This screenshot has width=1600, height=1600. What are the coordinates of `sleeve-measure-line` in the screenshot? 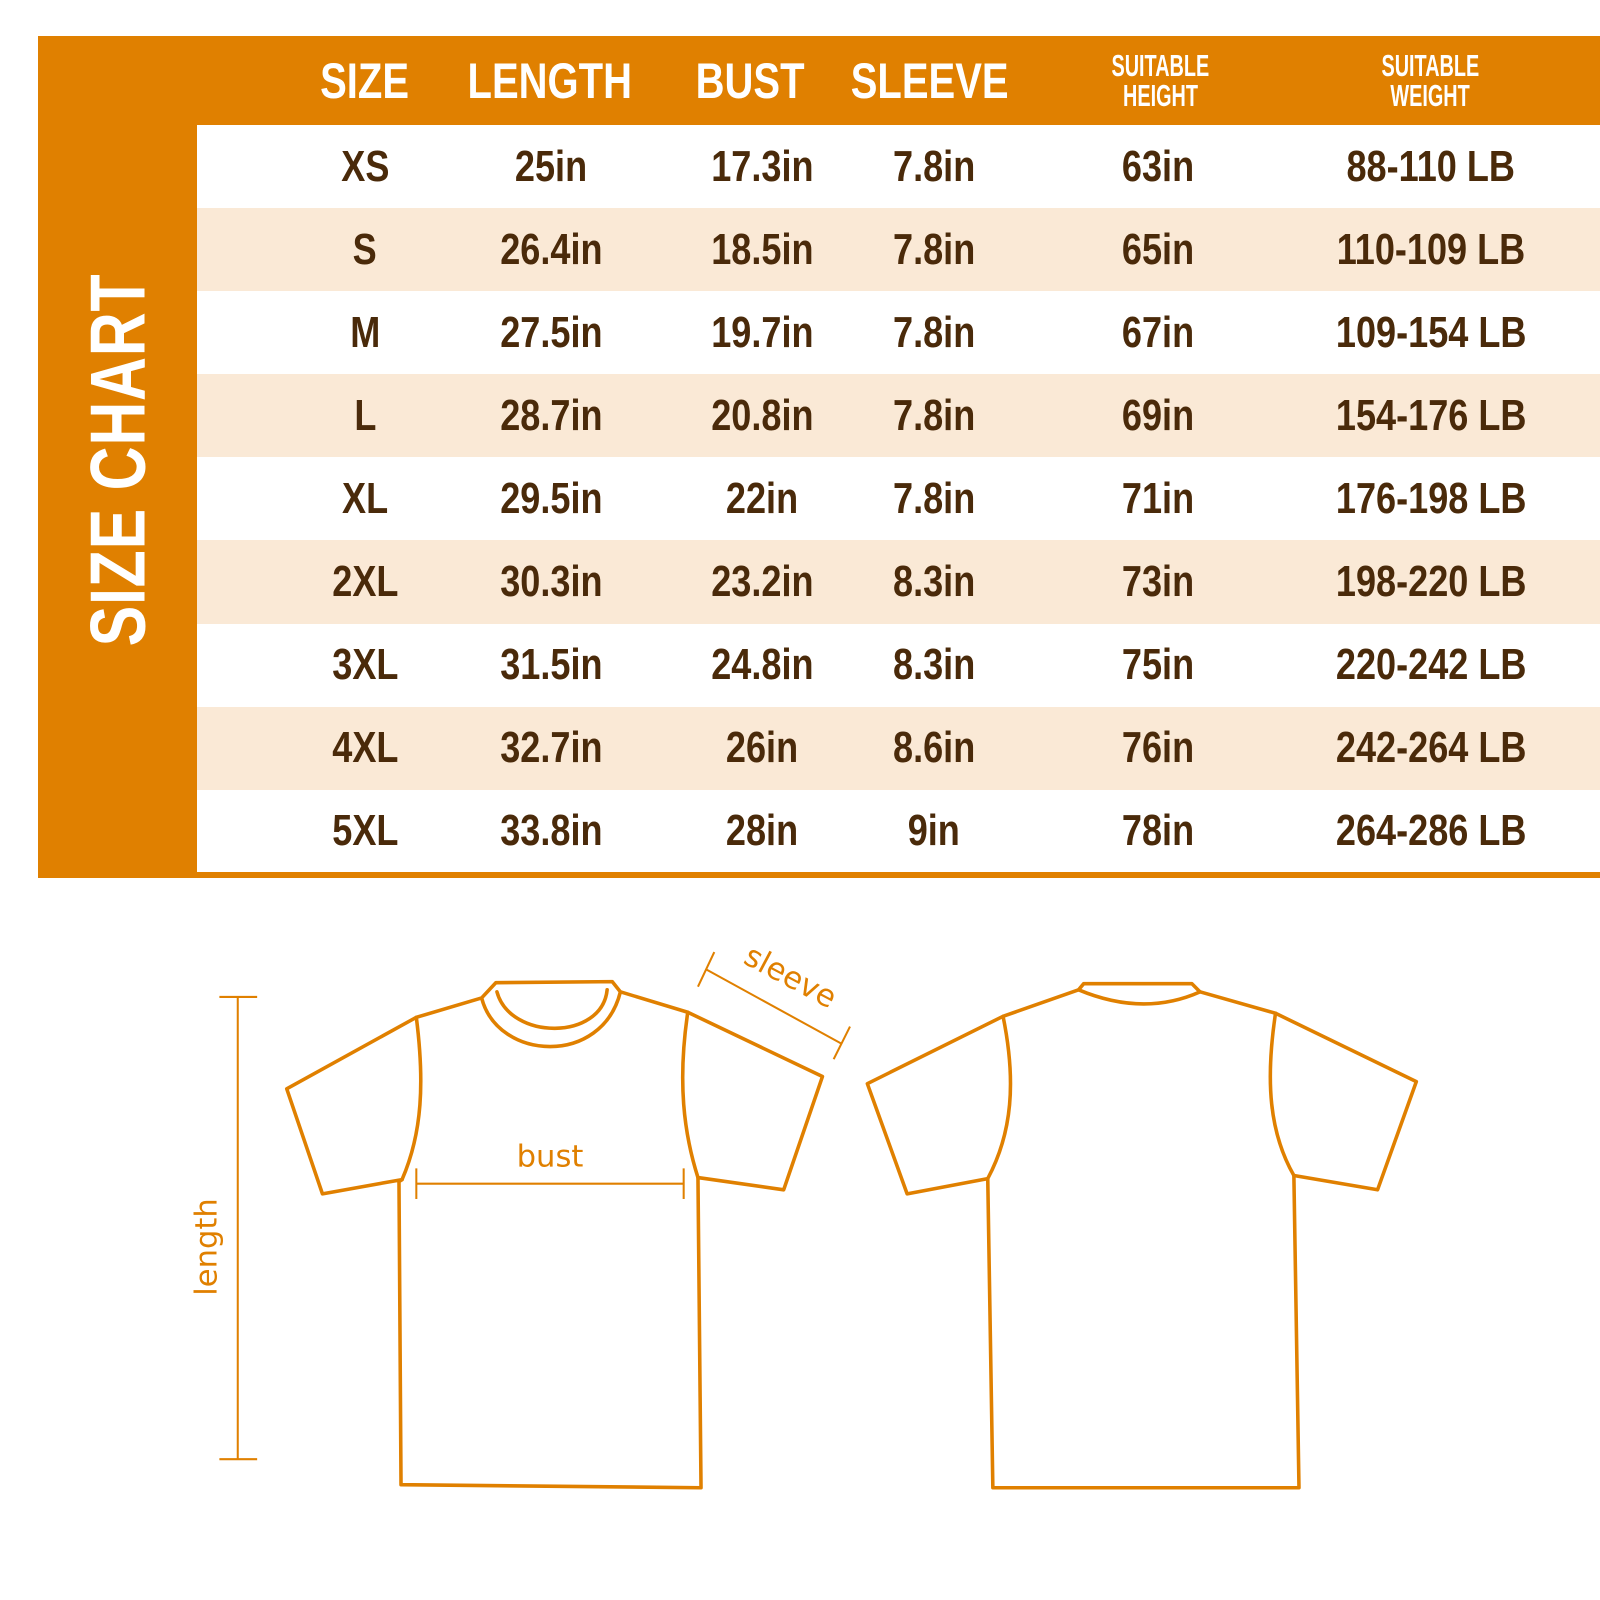 It's located at (774, 1006).